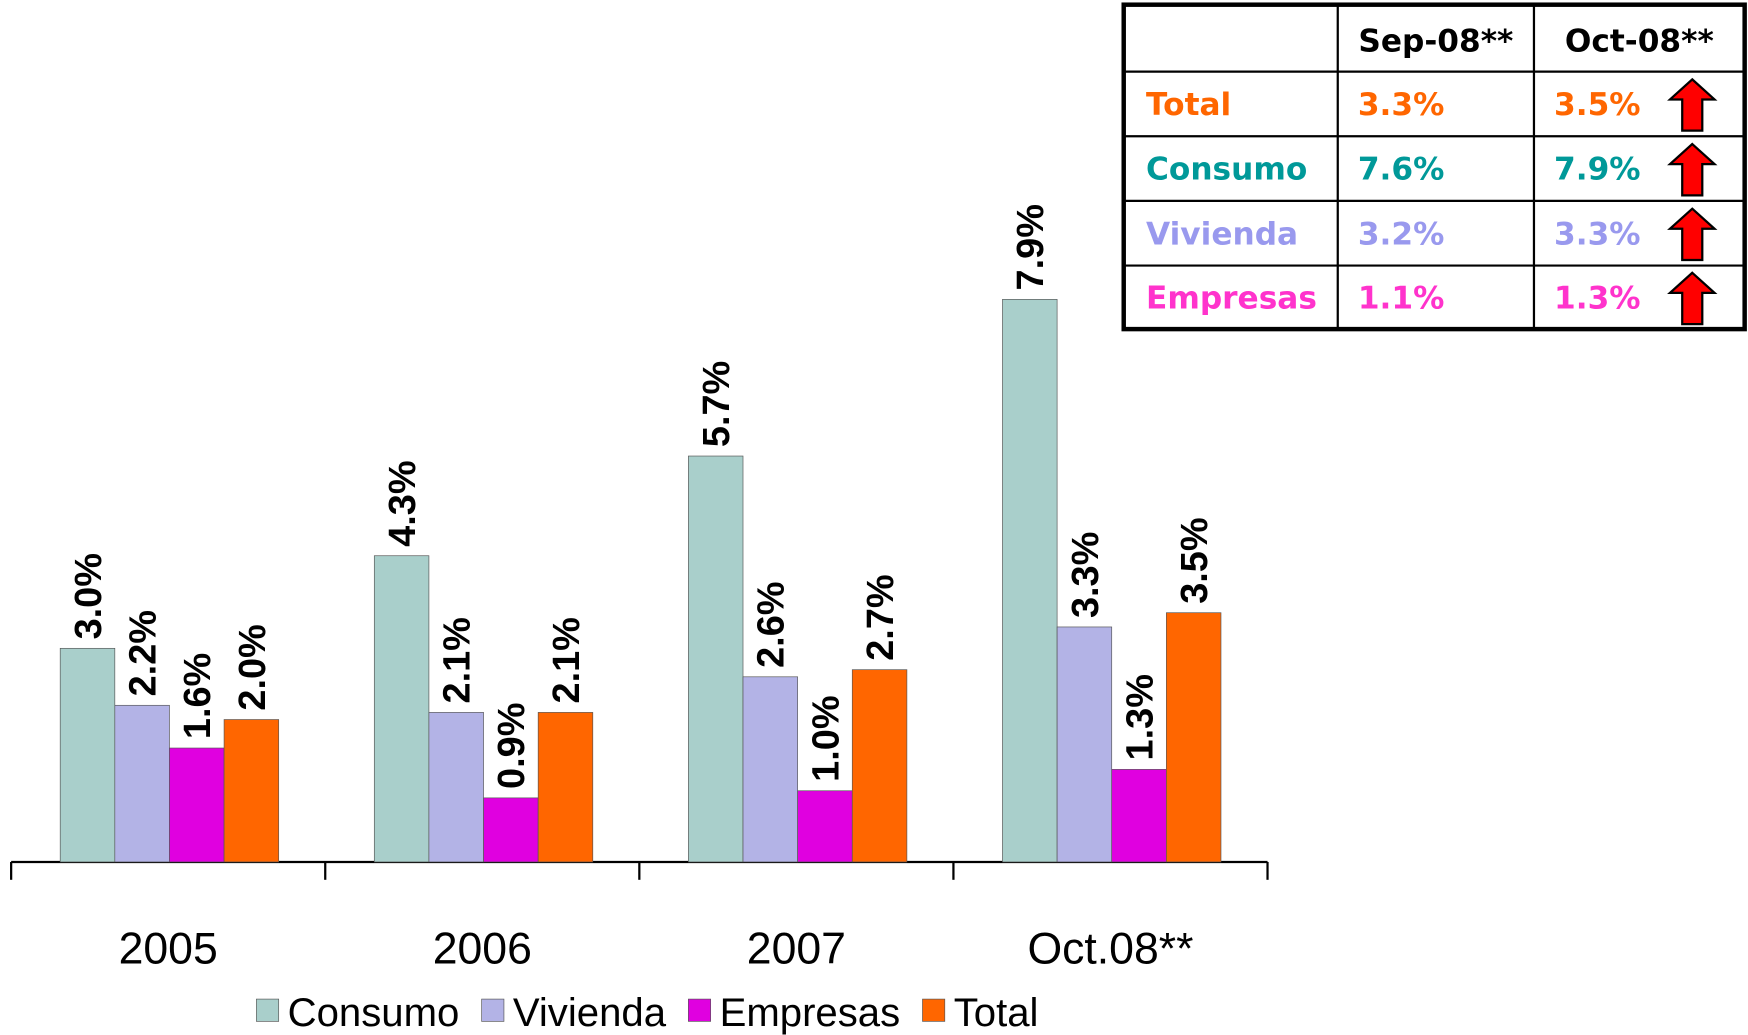 This screenshot has height=1035, width=1748. I want to click on value-label: 3.3%, so click(1086, 575).